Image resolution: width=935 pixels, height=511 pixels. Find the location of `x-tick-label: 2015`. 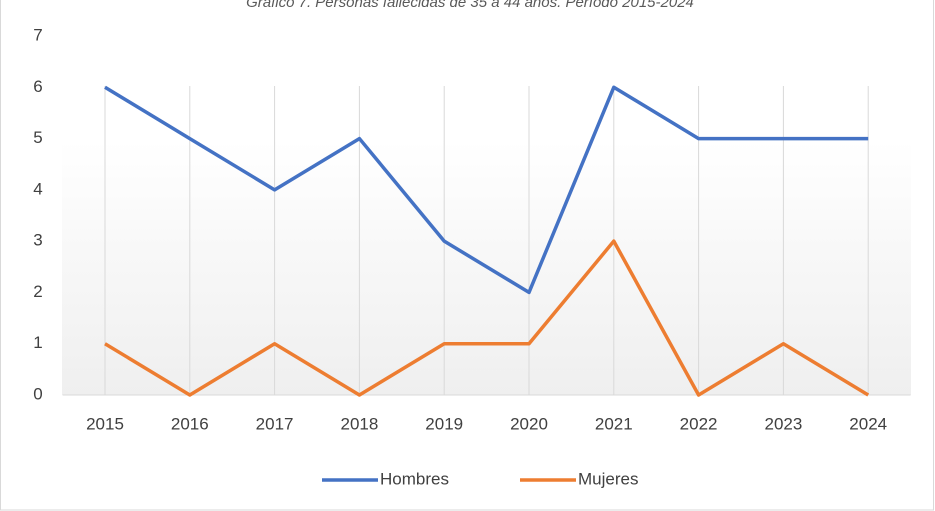

x-tick-label: 2015 is located at coordinates (105, 423).